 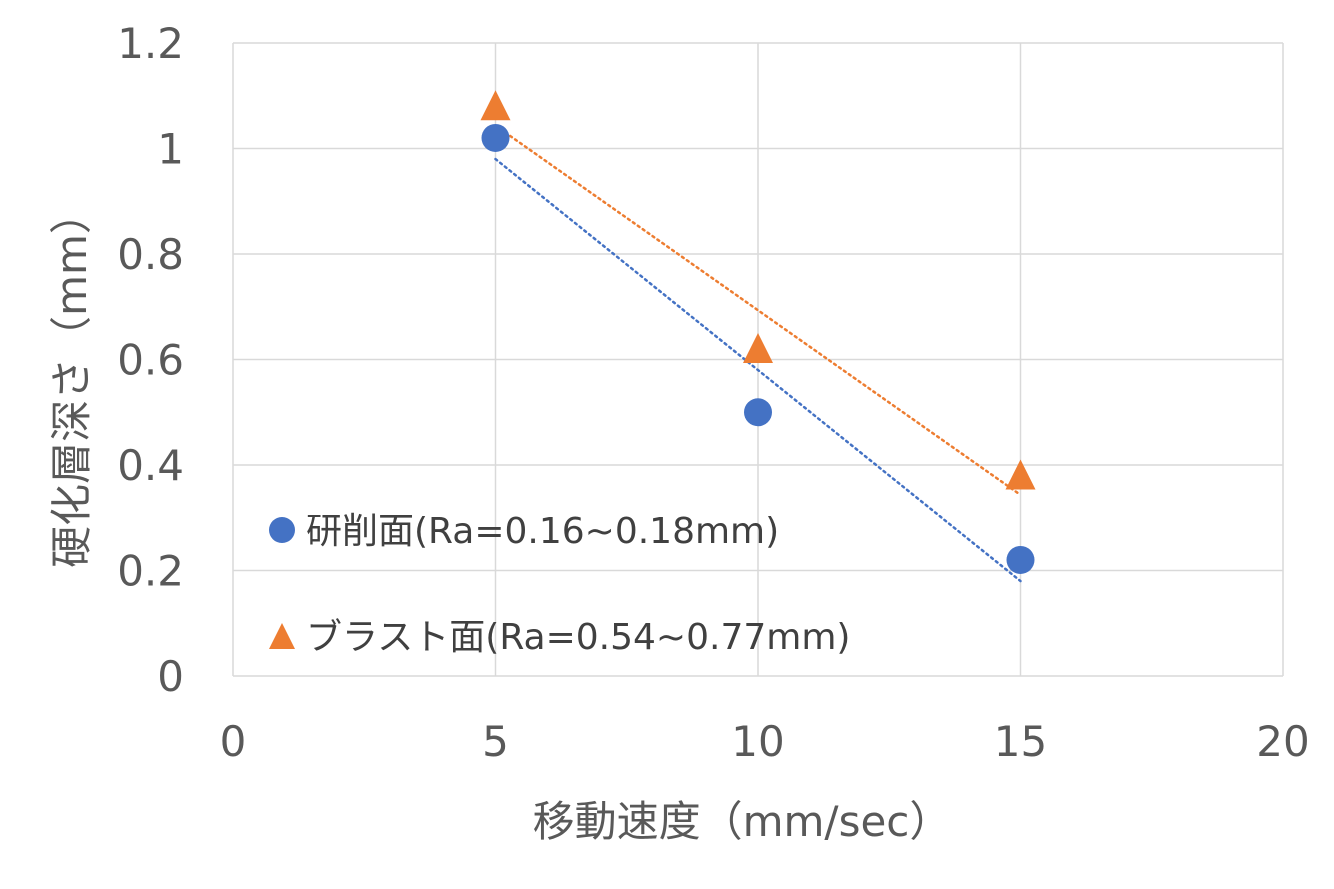 What do you see at coordinates (170, 676) in the screenshot?
I see `y-tick-label: 0` at bounding box center [170, 676].